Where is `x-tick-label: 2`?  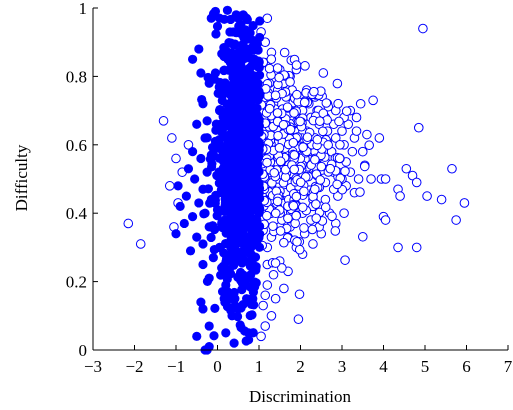
x-tick-label: 2 is located at coordinates (300, 366).